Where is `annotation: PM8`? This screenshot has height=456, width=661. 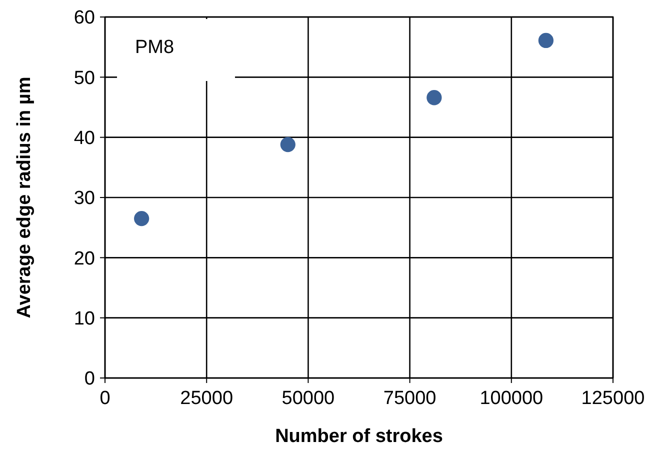
annotation: PM8 is located at coordinates (154, 47).